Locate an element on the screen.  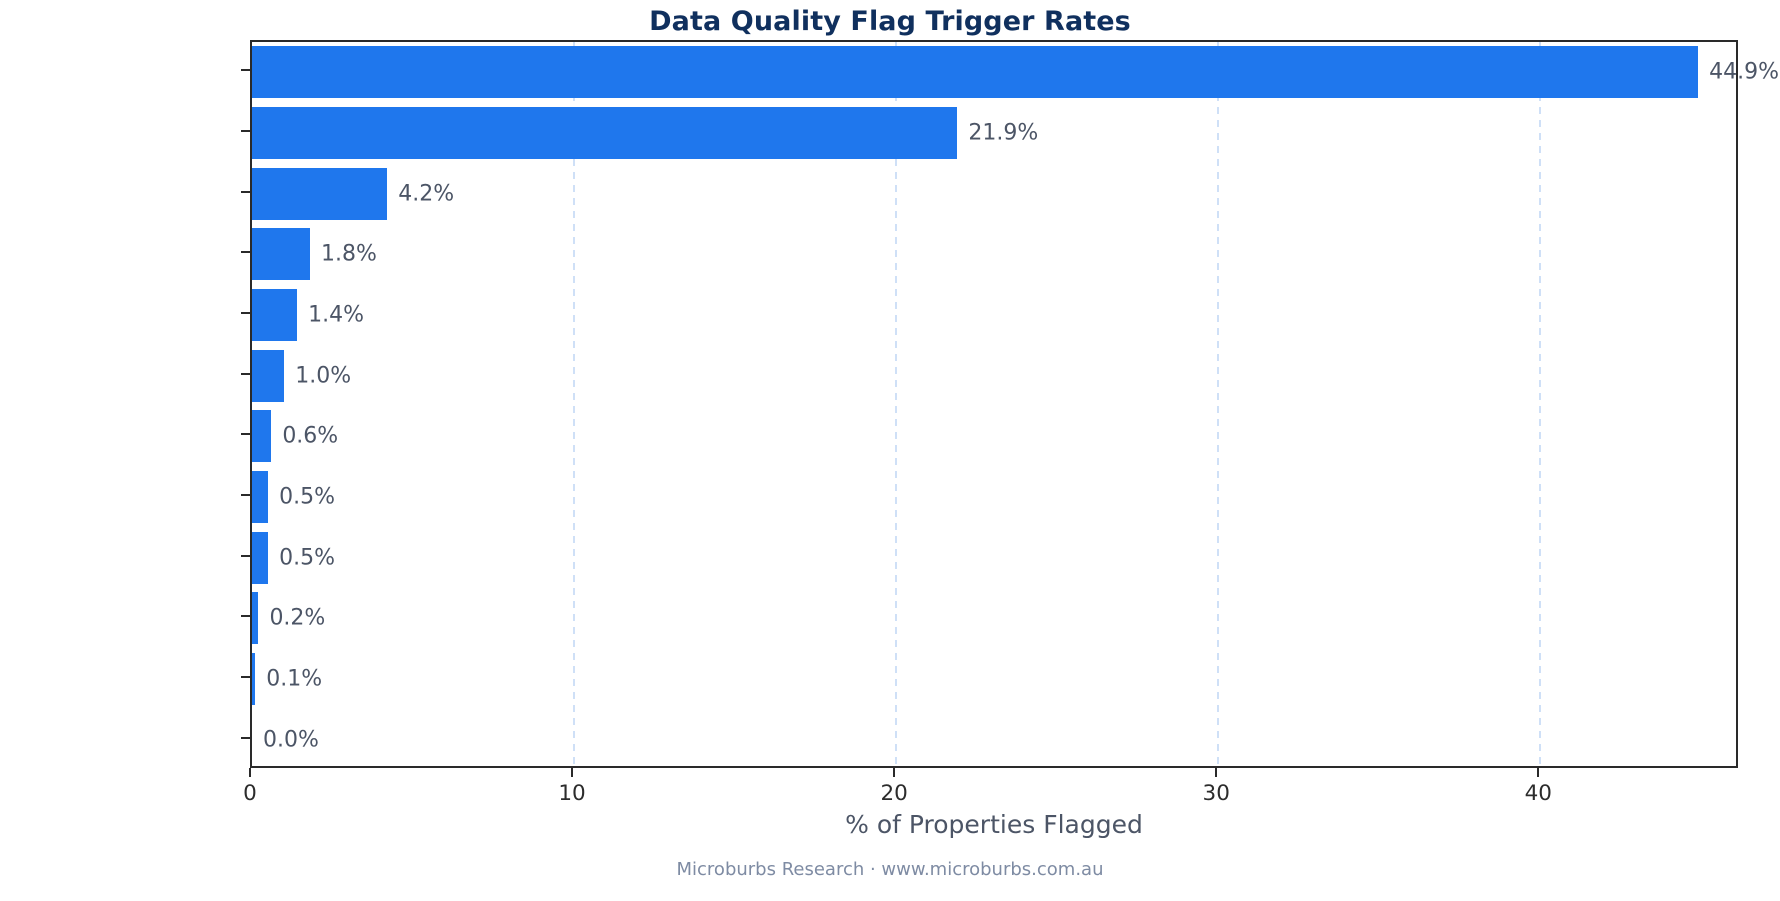
bar-row: 4.2% is located at coordinates (996, 193).